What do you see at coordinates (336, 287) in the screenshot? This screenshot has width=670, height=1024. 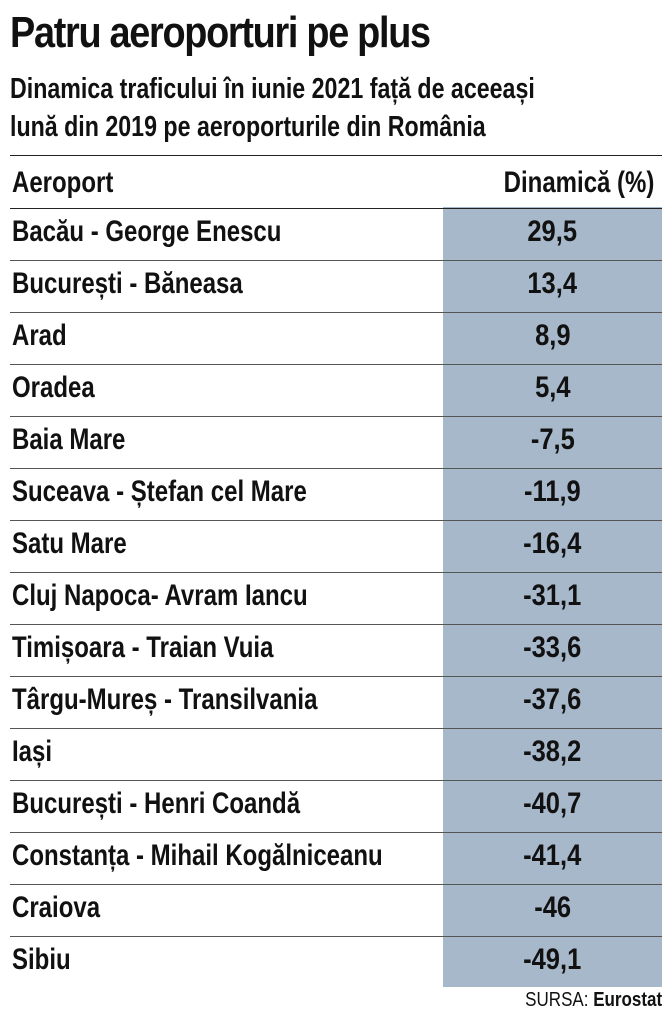 I see `table-row: București - Băneasa 13,4` at bounding box center [336, 287].